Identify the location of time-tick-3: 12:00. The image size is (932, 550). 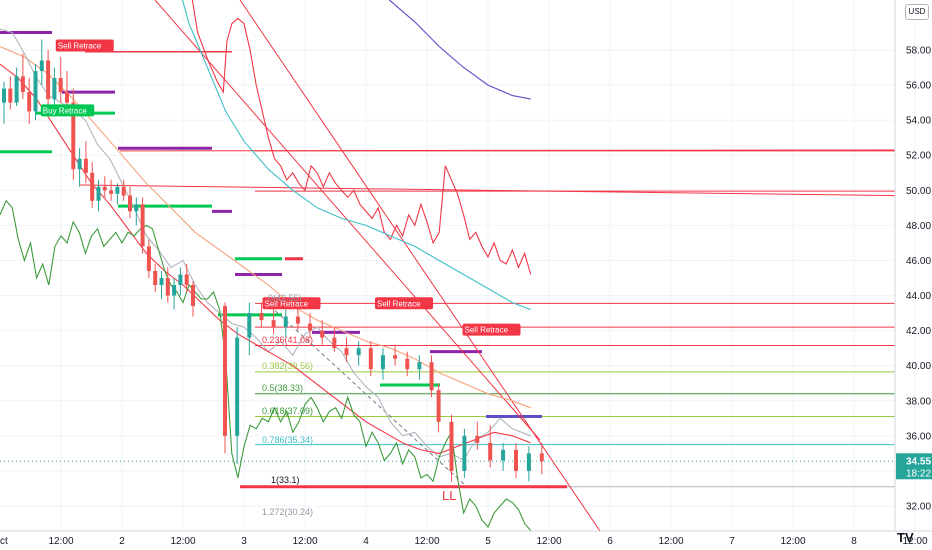
(182, 541).